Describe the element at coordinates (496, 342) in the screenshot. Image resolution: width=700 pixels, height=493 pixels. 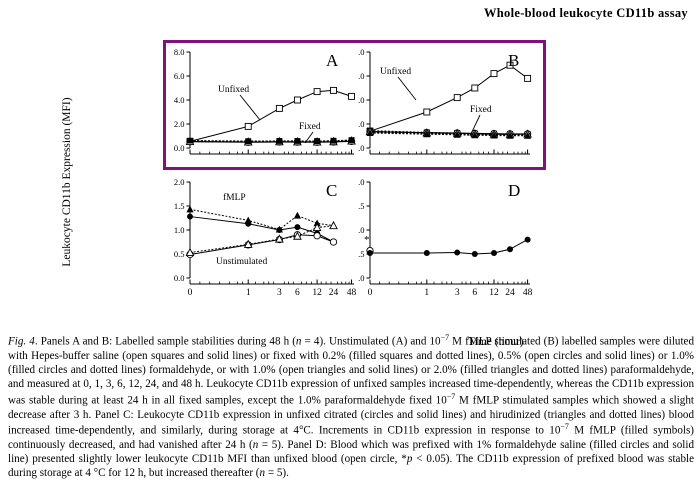
I see `x-axis-title: Time (hour)` at that location.